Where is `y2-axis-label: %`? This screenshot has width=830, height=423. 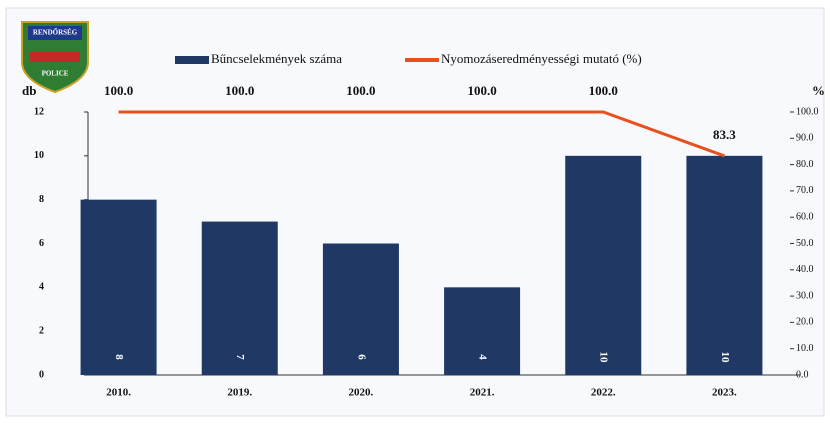 y2-axis-label: % is located at coordinates (818, 90).